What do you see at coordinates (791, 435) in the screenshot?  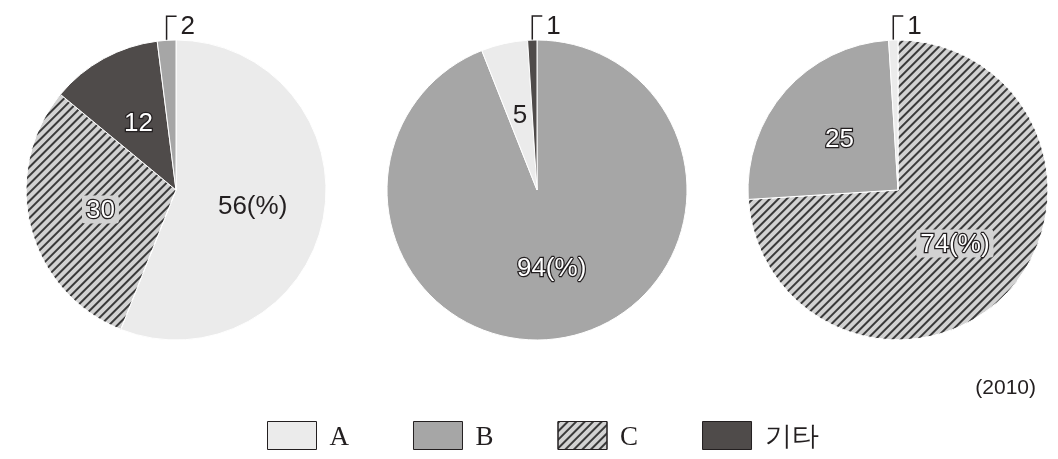 I see `legend-label: 기타` at bounding box center [791, 435].